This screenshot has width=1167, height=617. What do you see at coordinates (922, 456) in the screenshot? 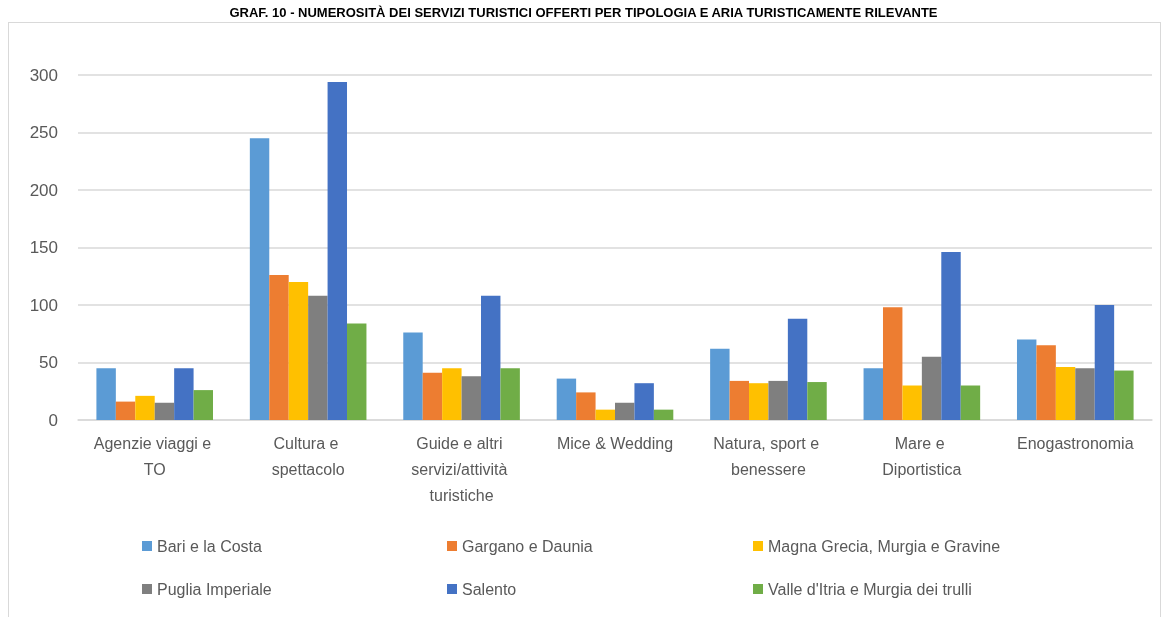
I see `x-tick-label: Mare e Diportistica` at bounding box center [922, 456].